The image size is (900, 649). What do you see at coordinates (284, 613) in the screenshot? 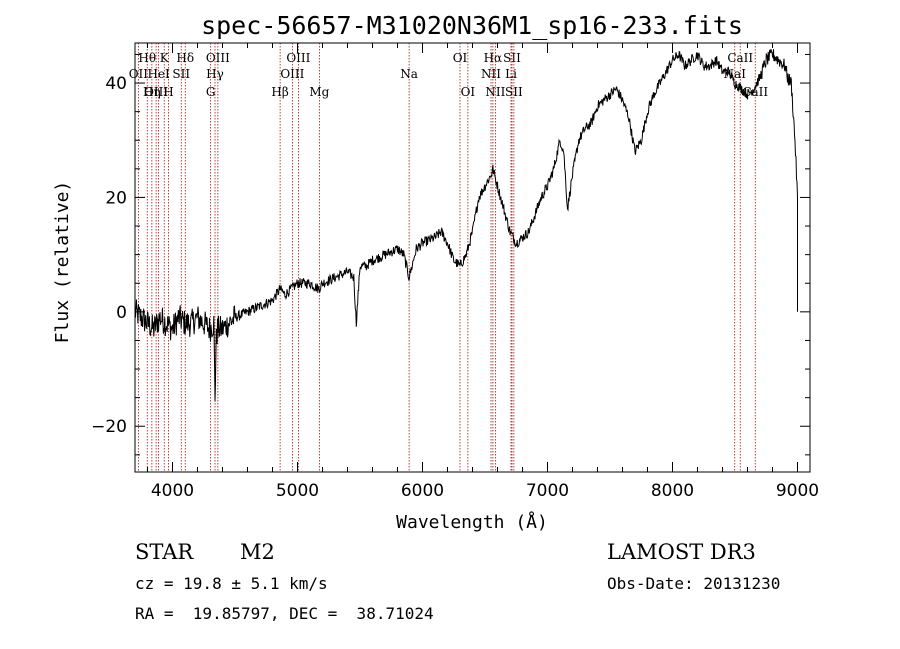
I see `coordinates: RA = 19.85797, DEC = 38.71024` at bounding box center [284, 613].